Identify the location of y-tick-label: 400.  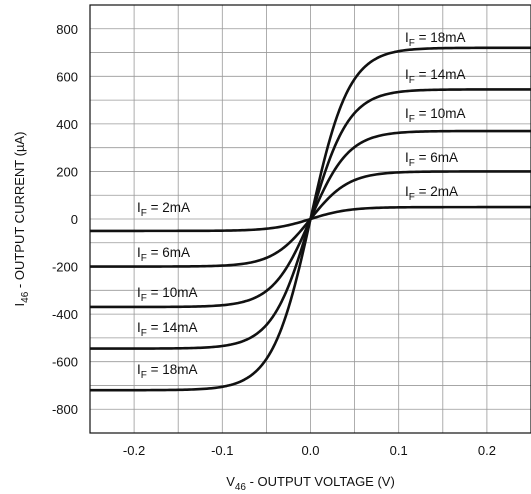
(67, 124).